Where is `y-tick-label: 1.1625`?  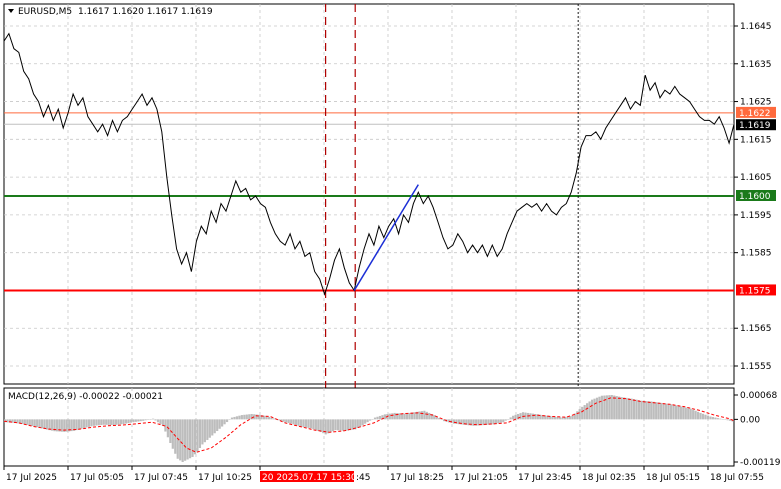
y-tick-label: 1.1625 is located at coordinates (756, 103).